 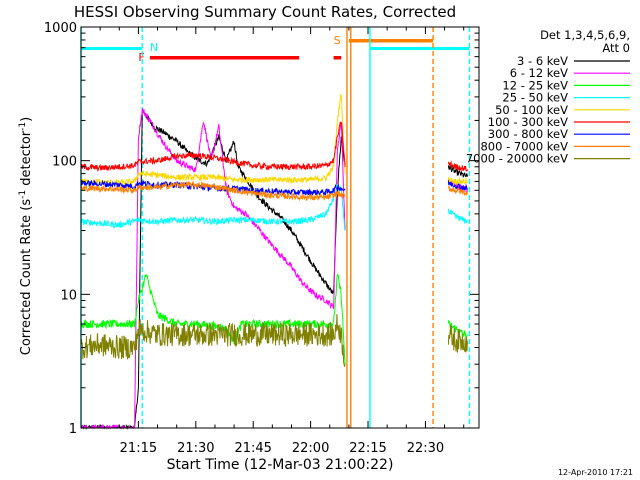 I want to click on y-axis-label-main: Corrected Count Rate (s, so click(x=26, y=277).